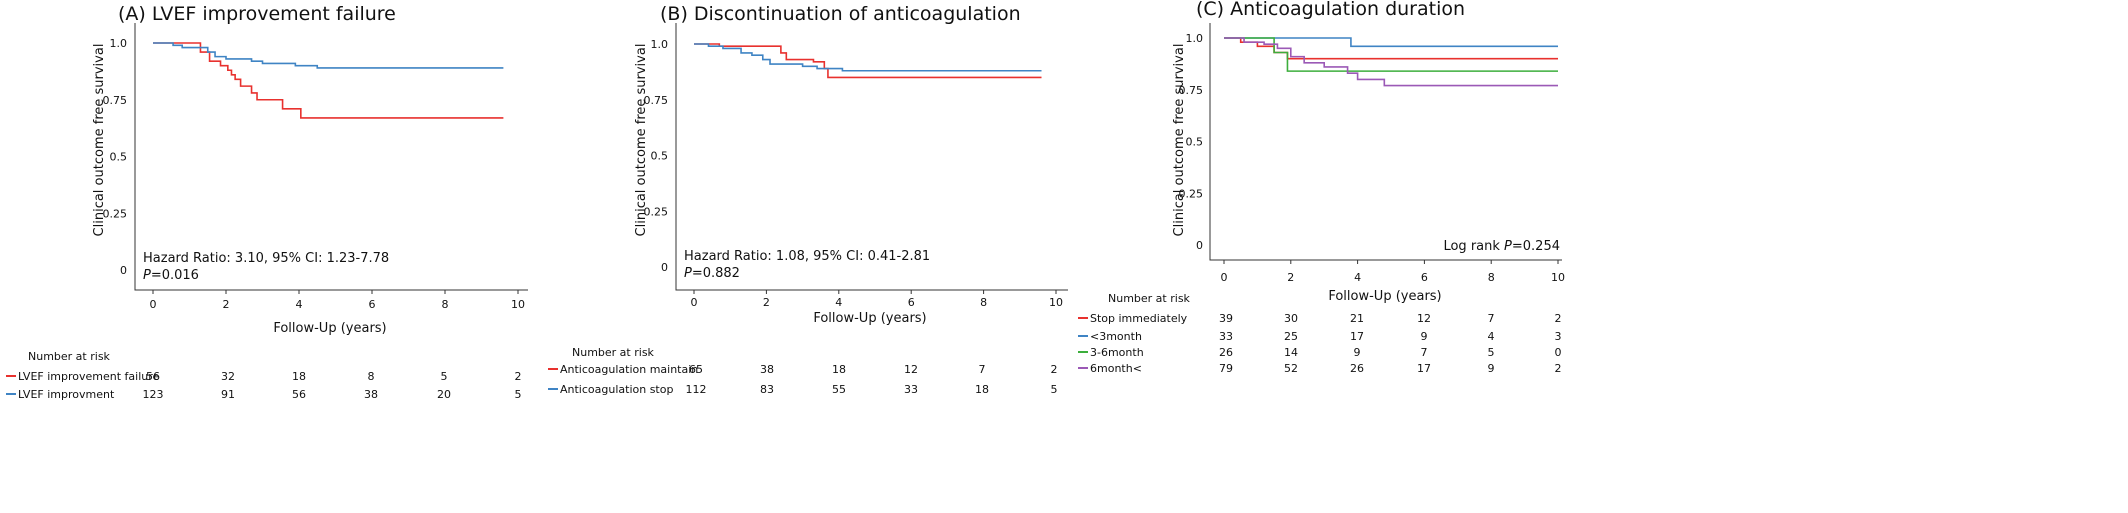 The image size is (2128, 513). What do you see at coordinates (266, 258) in the screenshot?
I see `hazard-ratio-annotation: Hazard Ratio: 3.10, 95% CI: 1.23-7.78` at bounding box center [266, 258].